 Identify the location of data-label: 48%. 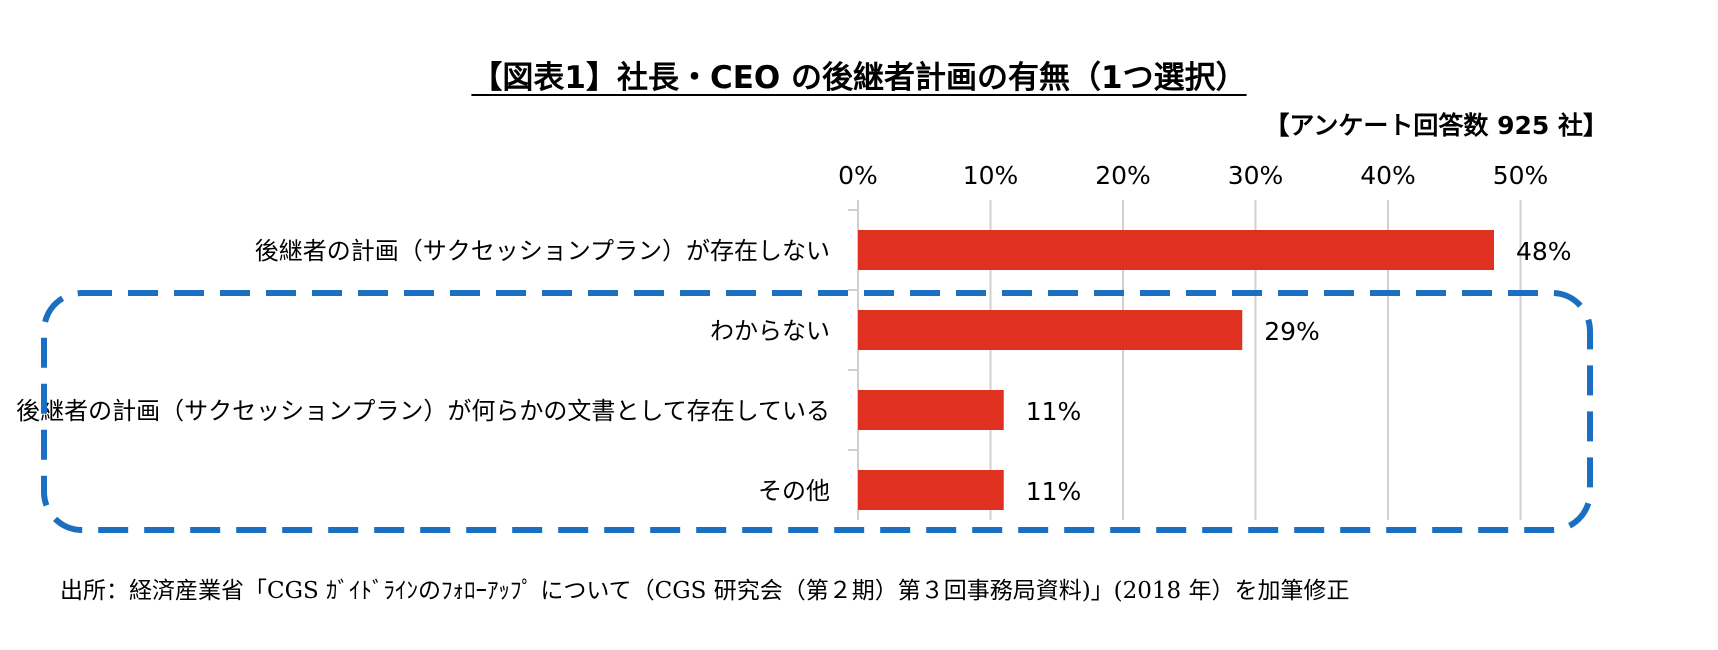
(1544, 251).